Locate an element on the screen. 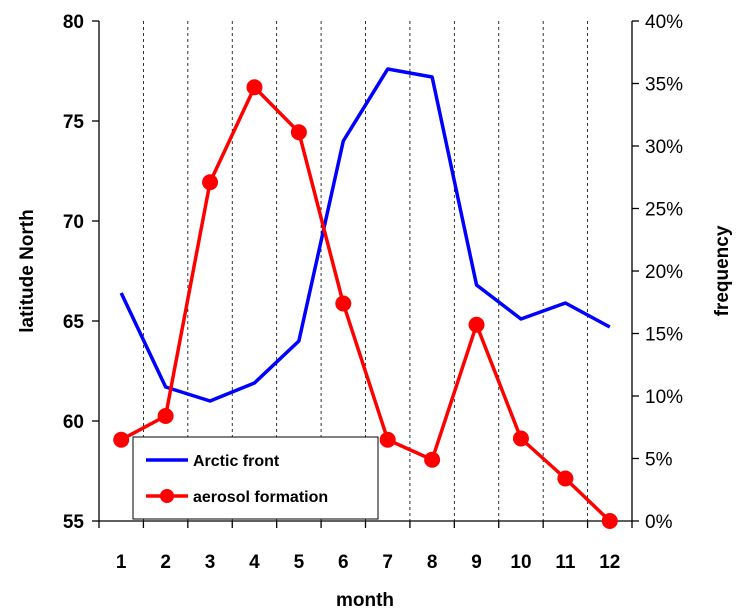 The width and height of the screenshot is (741, 613). x-tick-label: 5 is located at coordinates (299, 562).